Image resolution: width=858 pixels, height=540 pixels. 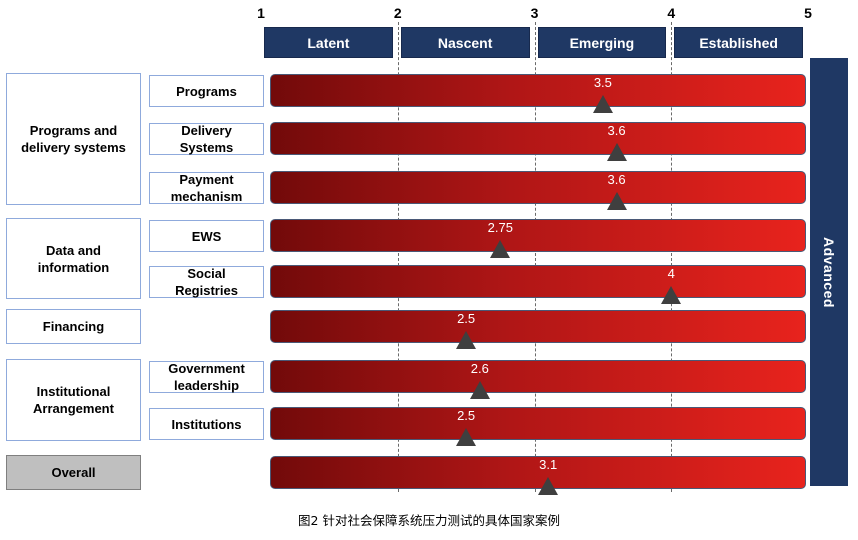 I want to click on scale-tick-label: 2, so click(x=397, y=13).